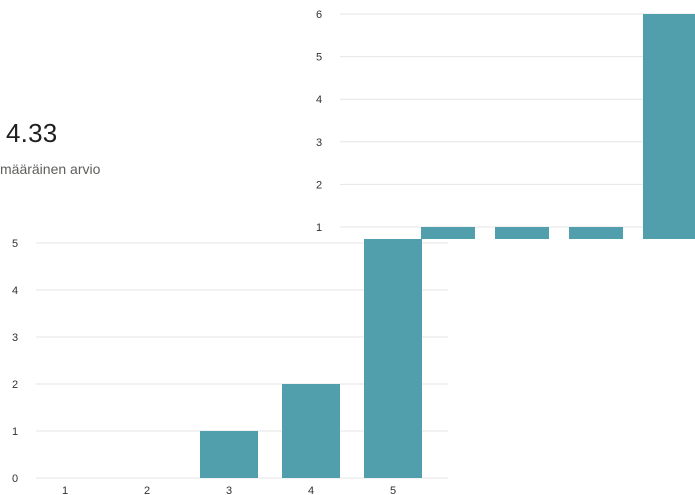 This screenshot has width=695, height=495. What do you see at coordinates (319, 15) in the screenshot?
I see `top-y-tick-label: 6` at bounding box center [319, 15].